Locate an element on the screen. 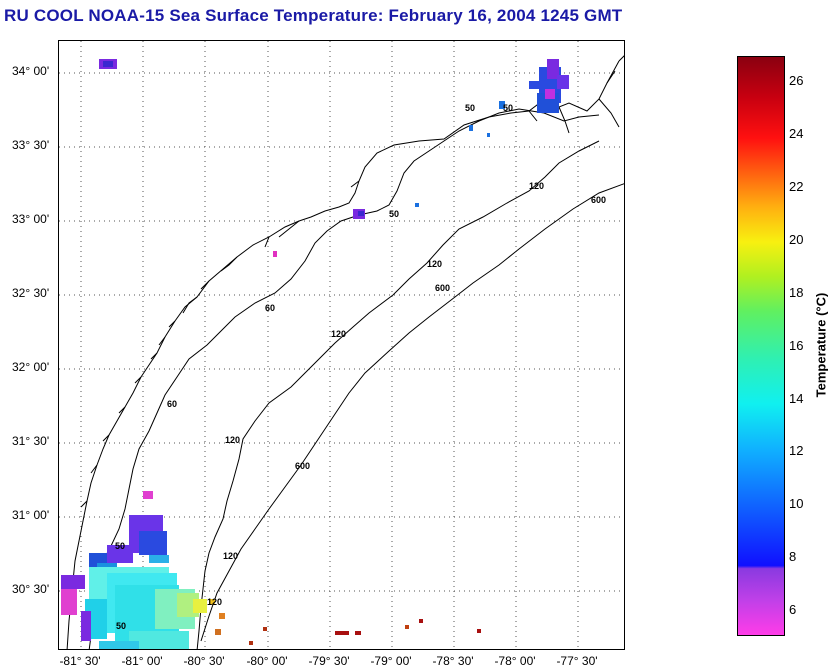 This screenshot has width=830, height=672. temperature-colorbar is located at coordinates (761, 346).